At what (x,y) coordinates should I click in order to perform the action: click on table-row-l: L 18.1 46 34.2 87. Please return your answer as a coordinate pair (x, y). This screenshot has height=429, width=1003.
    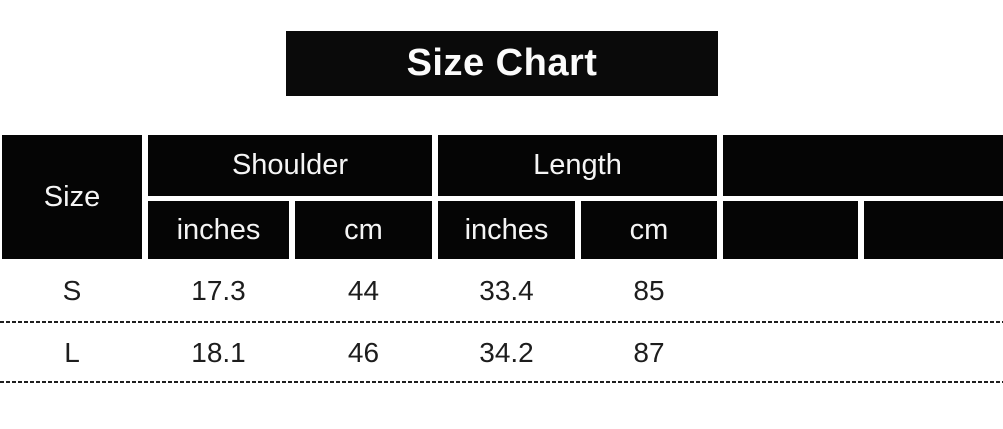
    Looking at the image, I should click on (502, 352).